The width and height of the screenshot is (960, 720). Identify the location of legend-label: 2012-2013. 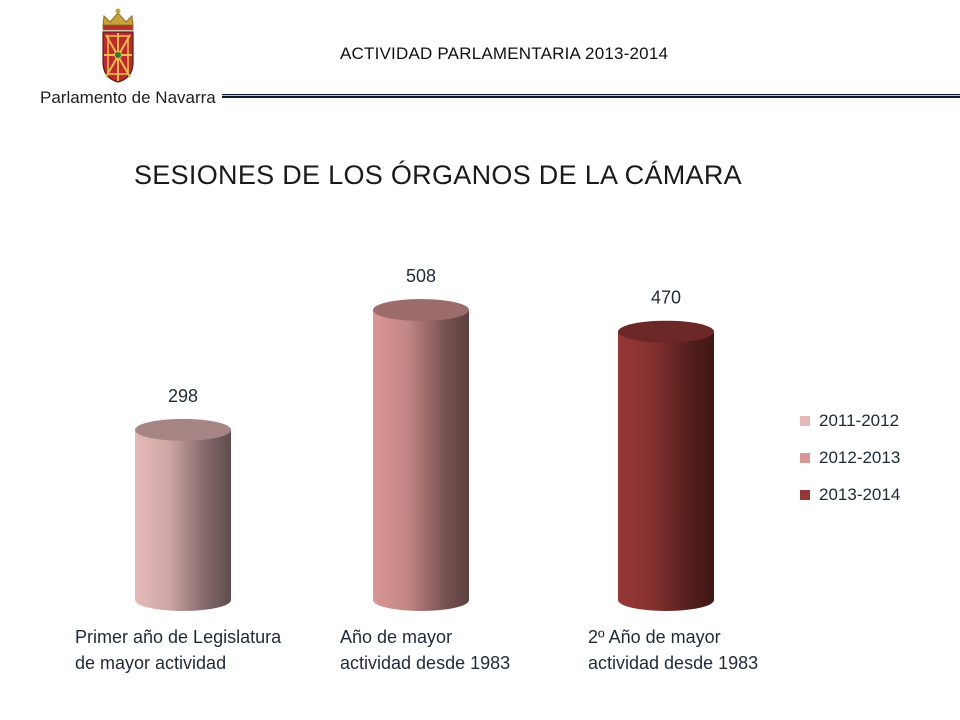
(860, 457).